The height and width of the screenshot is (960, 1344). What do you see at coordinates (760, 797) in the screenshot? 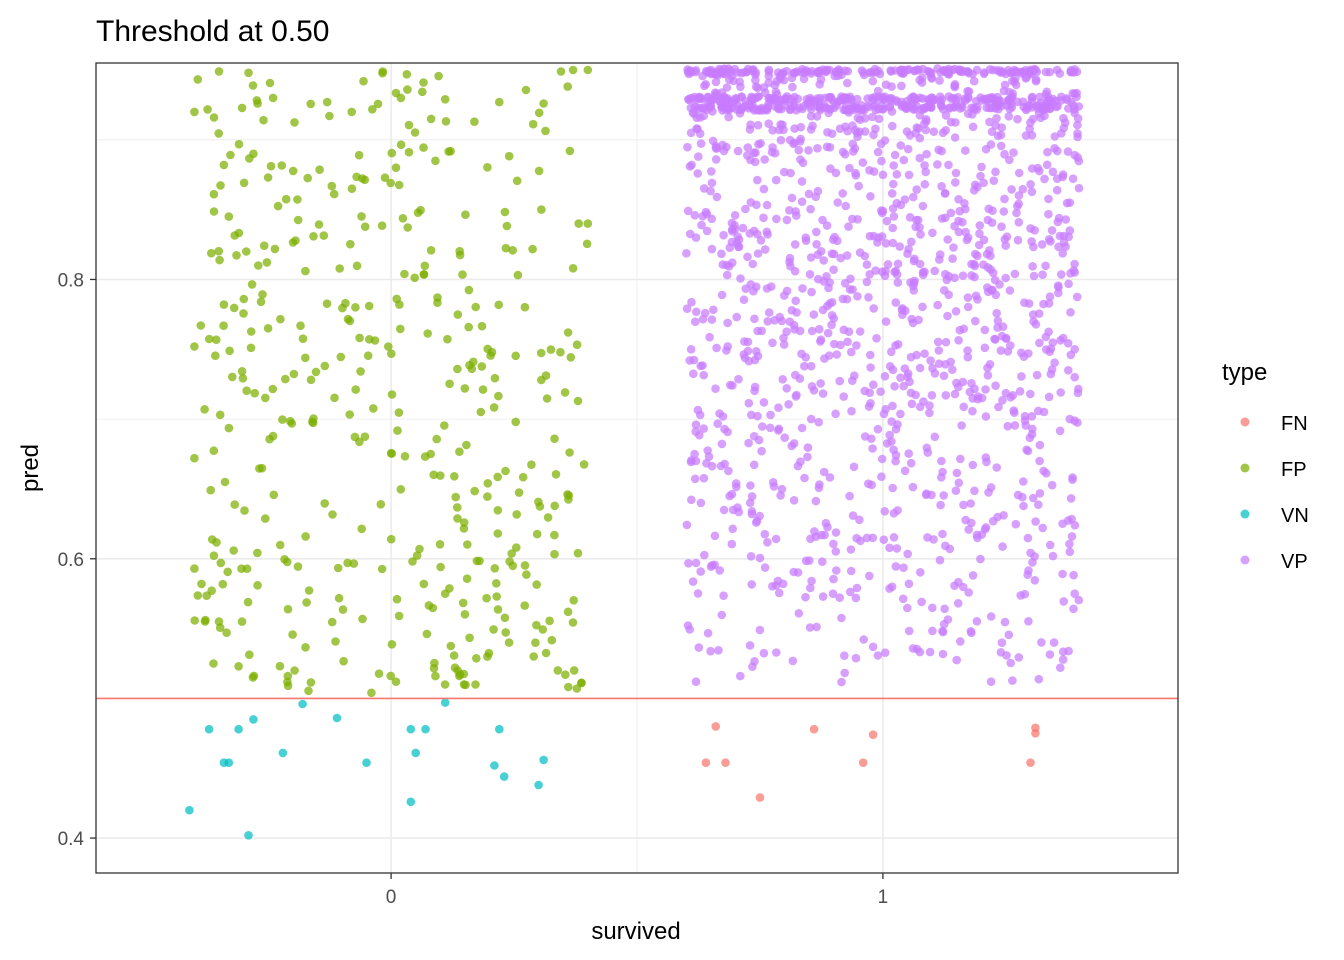
I see `point-fn` at bounding box center [760, 797].